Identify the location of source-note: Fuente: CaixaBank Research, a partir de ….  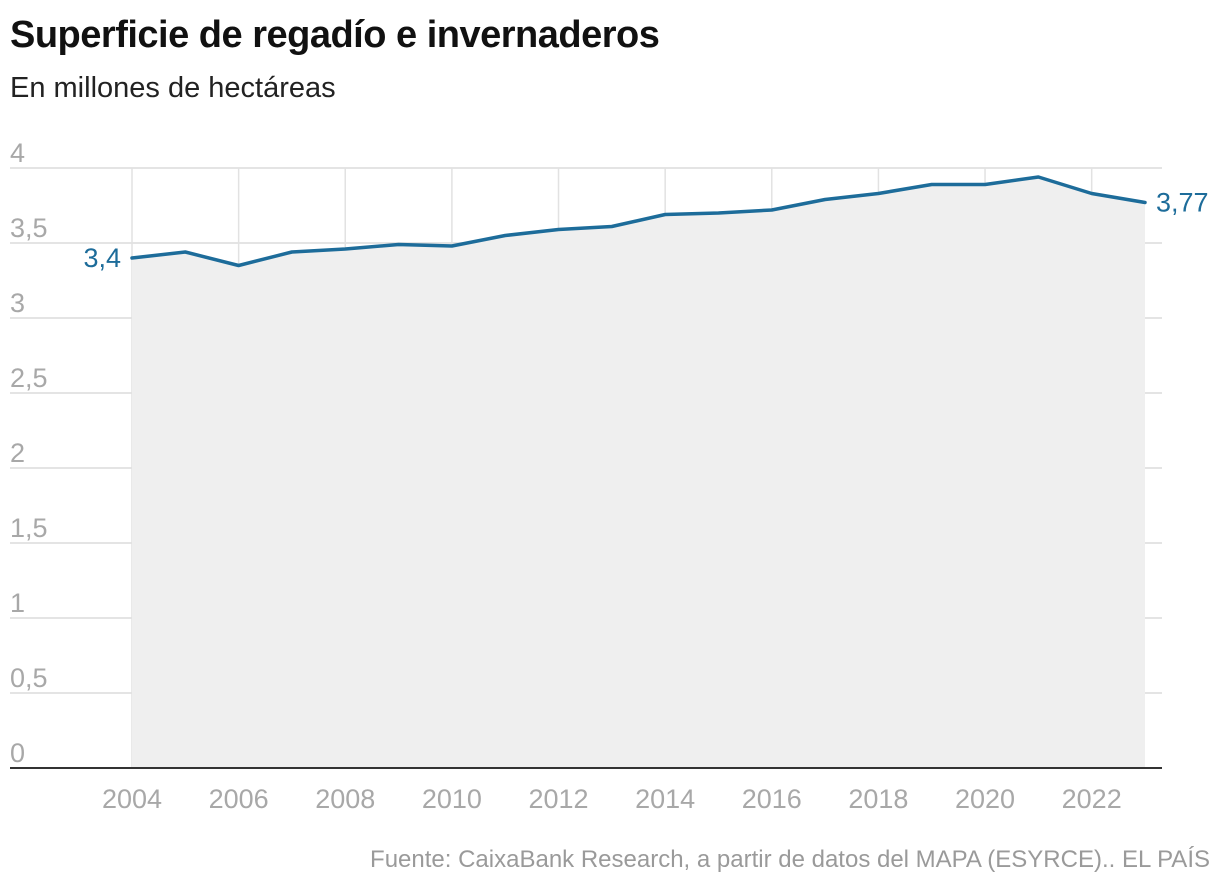
(790, 859).